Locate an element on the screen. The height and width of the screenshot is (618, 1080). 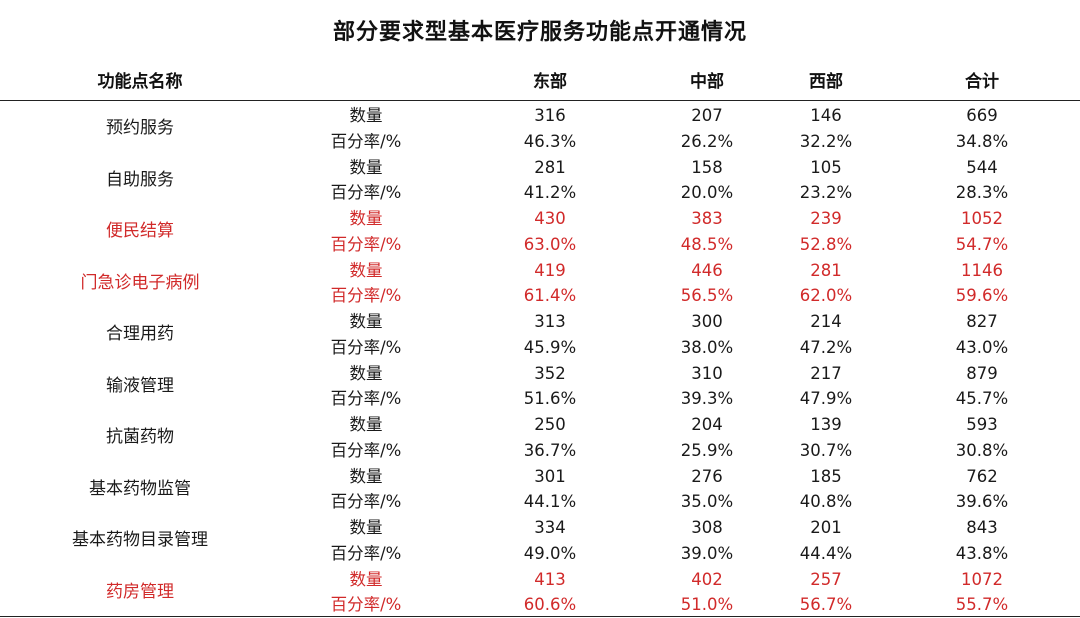
count-west: 139 is located at coordinates (826, 424).